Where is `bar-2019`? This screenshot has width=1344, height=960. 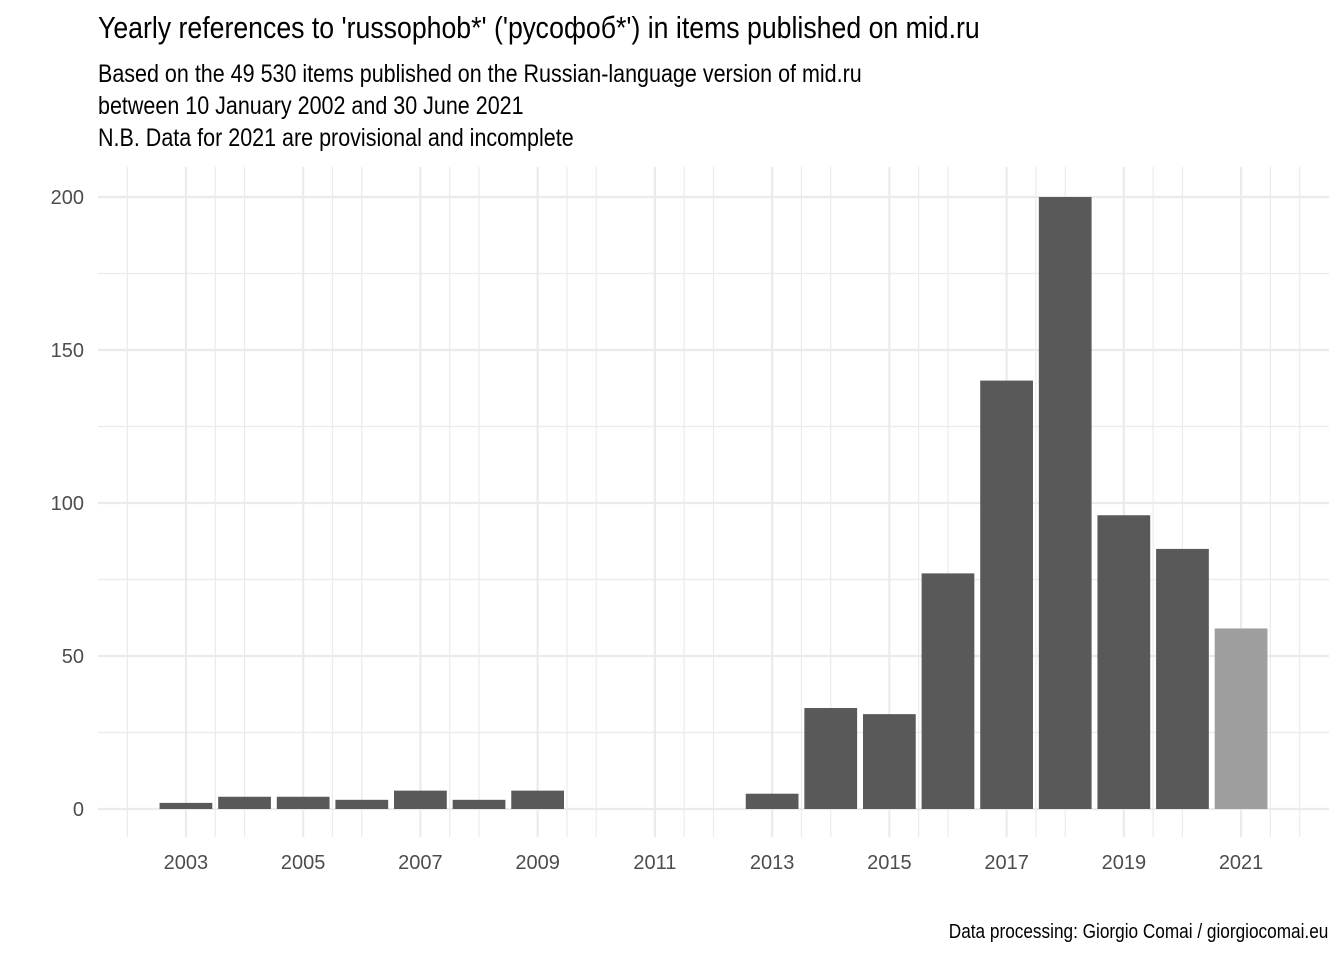
bar-2019 is located at coordinates (1124, 662).